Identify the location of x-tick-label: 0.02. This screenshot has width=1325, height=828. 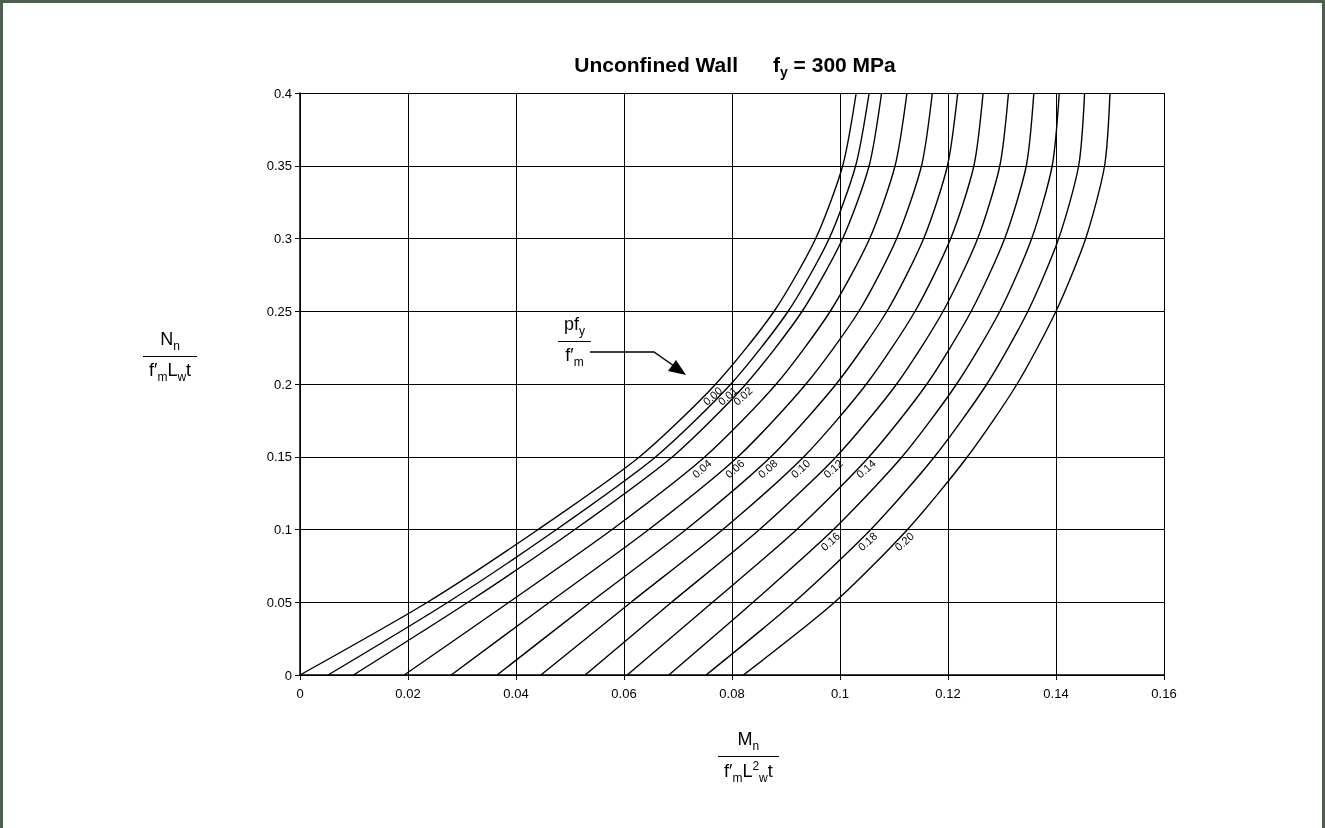
(408, 693).